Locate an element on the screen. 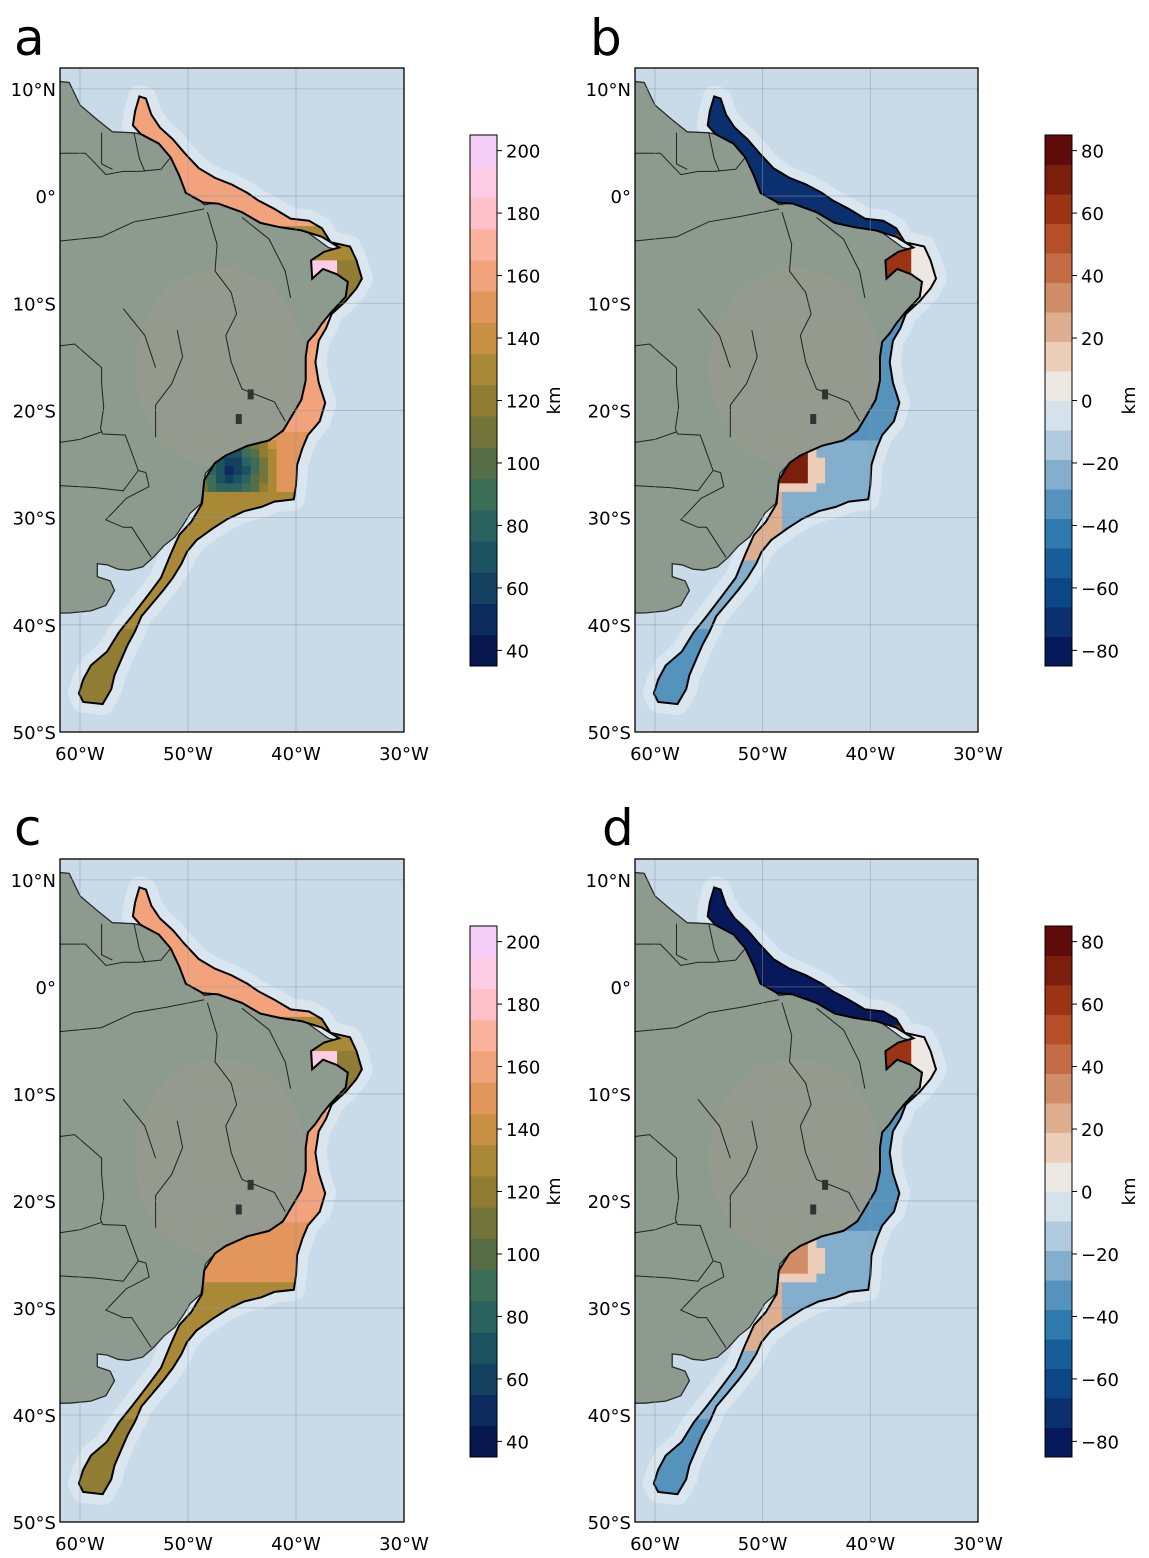  lake-icon is located at coordinates (825, 394).